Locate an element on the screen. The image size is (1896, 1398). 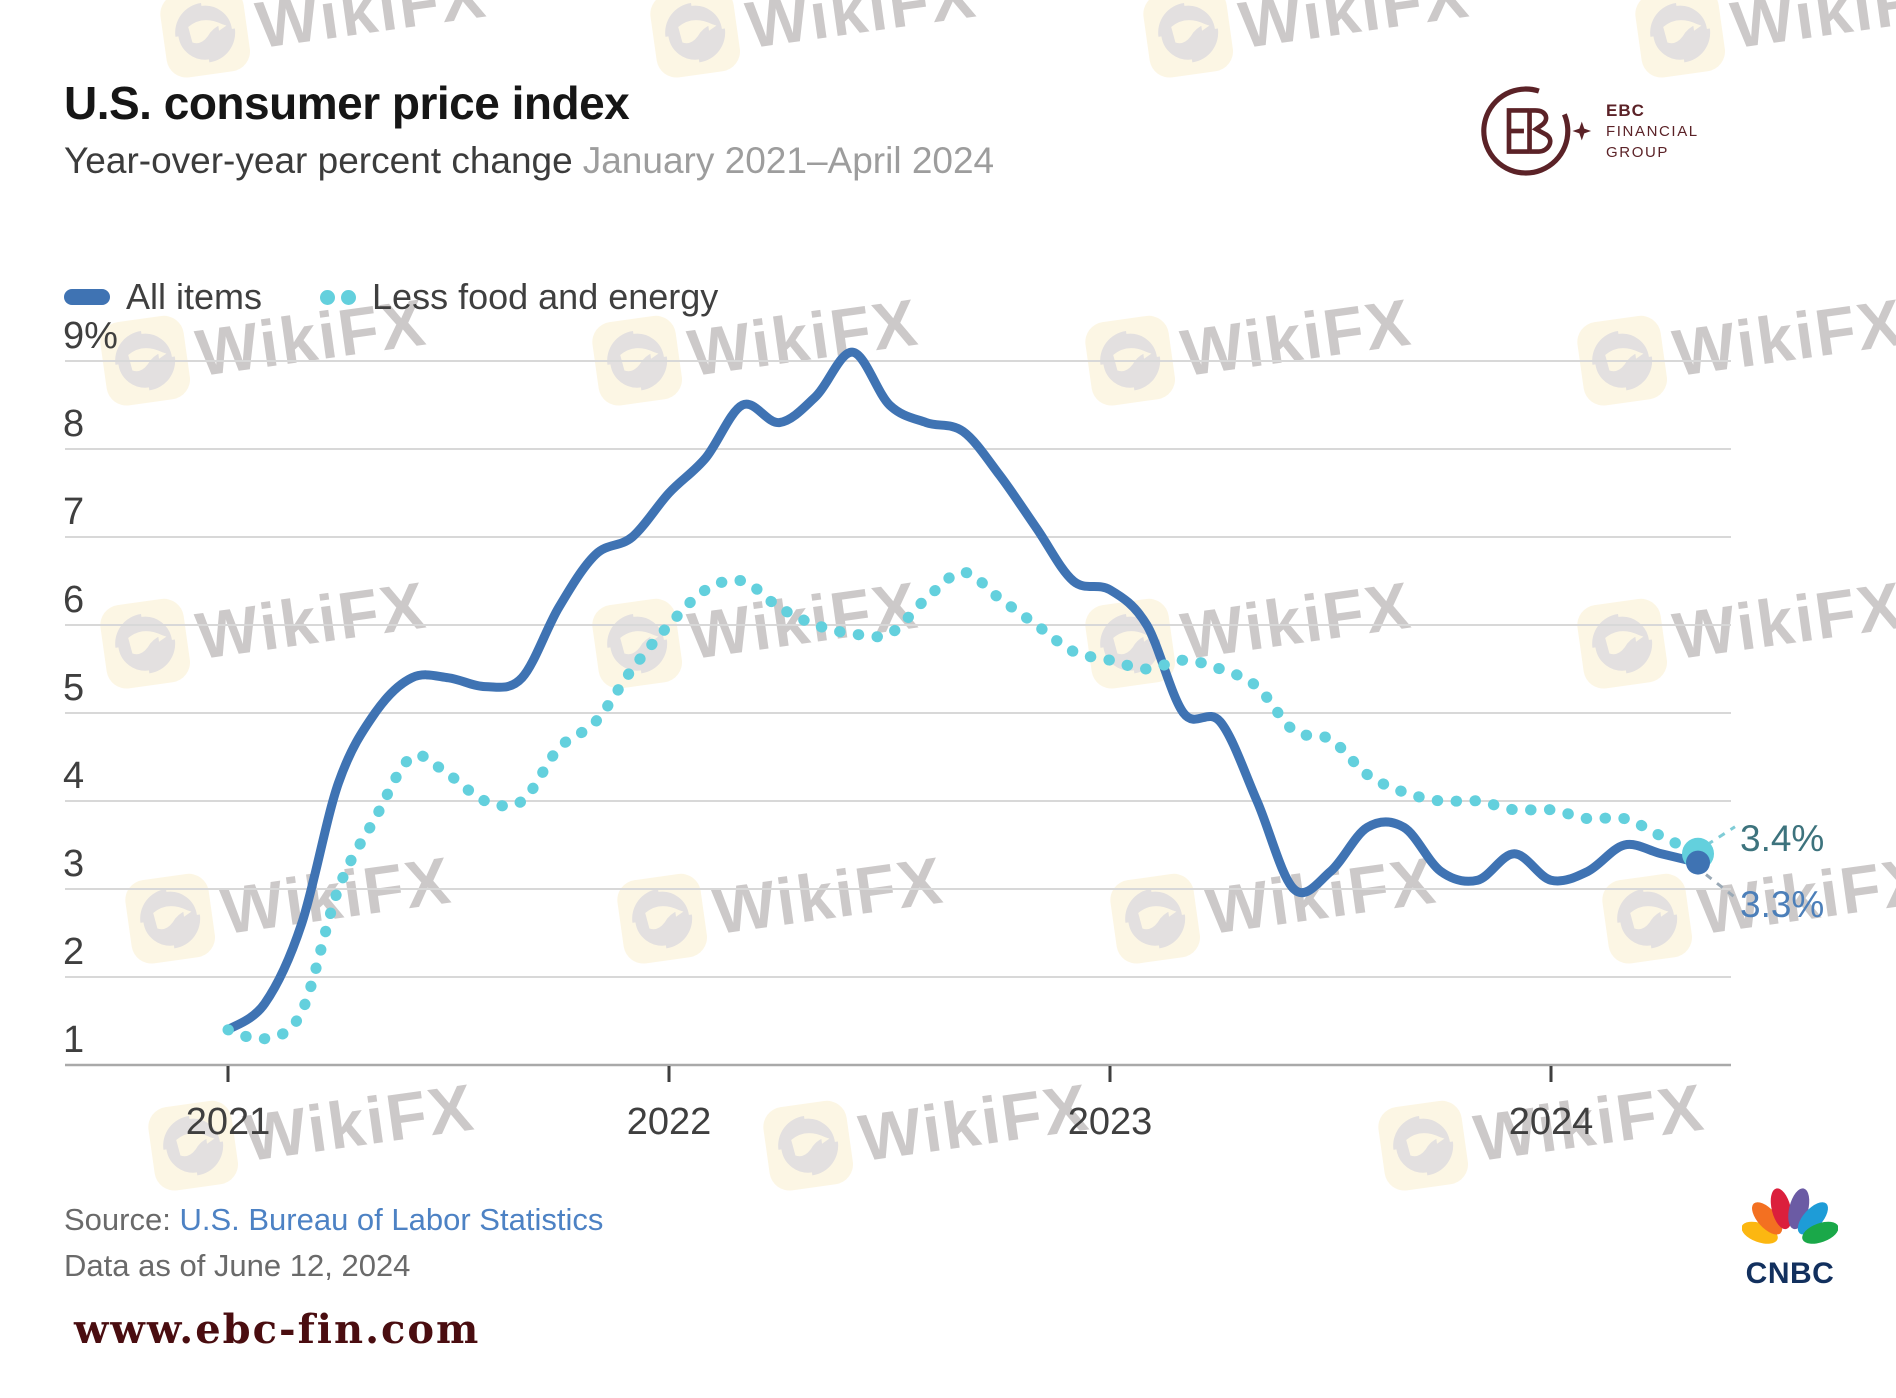
page-title: U.S. consumer price index is located at coordinates (347, 103).